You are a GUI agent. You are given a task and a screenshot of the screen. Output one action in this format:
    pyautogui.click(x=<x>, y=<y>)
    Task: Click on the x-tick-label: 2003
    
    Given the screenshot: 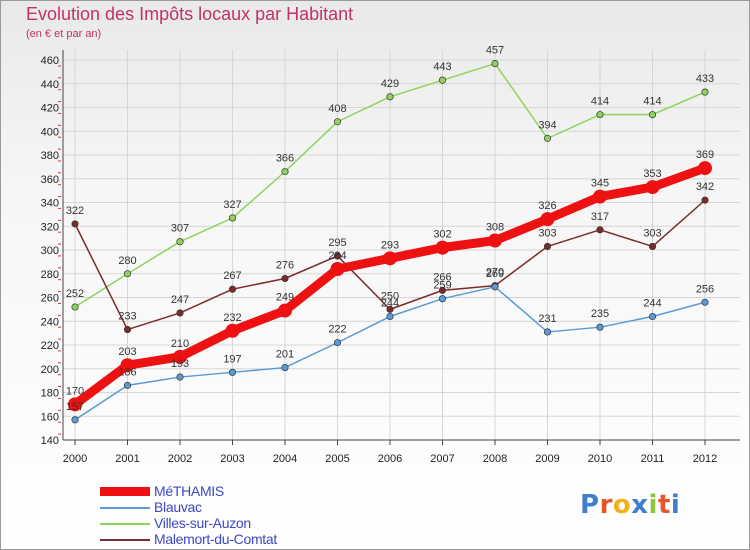 What is the action you would take?
    pyautogui.click(x=232, y=459)
    